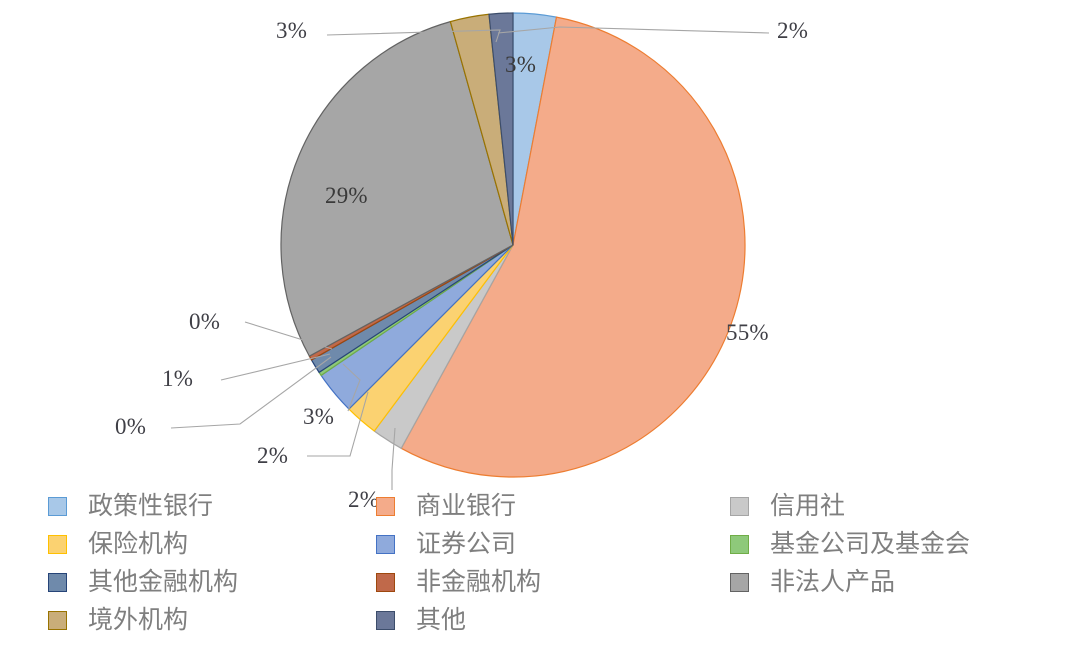 This screenshot has height=647, width=1080. What do you see at coordinates (346, 195) in the screenshot?
I see `data-label-non-legal-product: 29%` at bounding box center [346, 195].